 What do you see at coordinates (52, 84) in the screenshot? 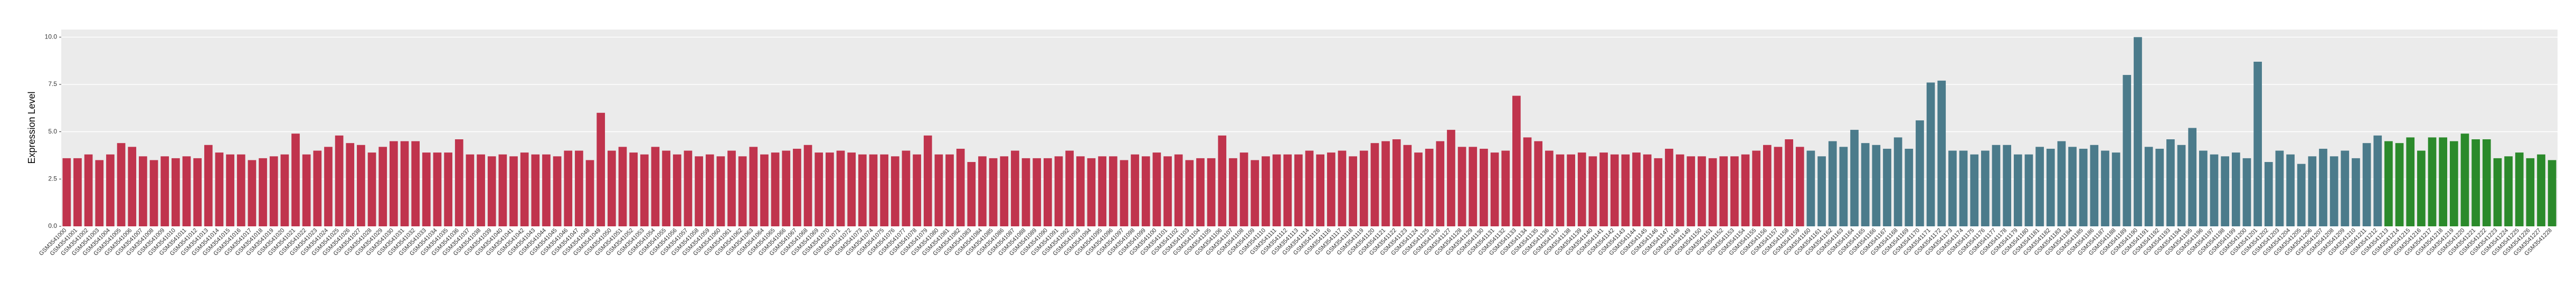
I see `y-tick-label: 7.5` at bounding box center [52, 84].